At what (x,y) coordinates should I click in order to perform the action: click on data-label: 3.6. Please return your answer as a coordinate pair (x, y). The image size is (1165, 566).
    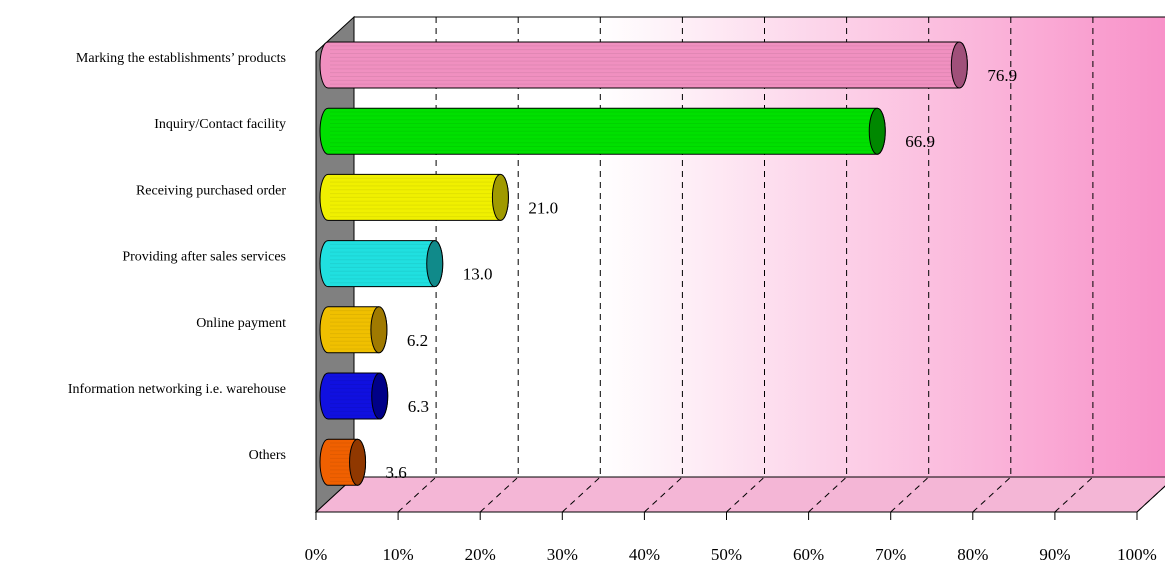
    Looking at the image, I should click on (396, 472).